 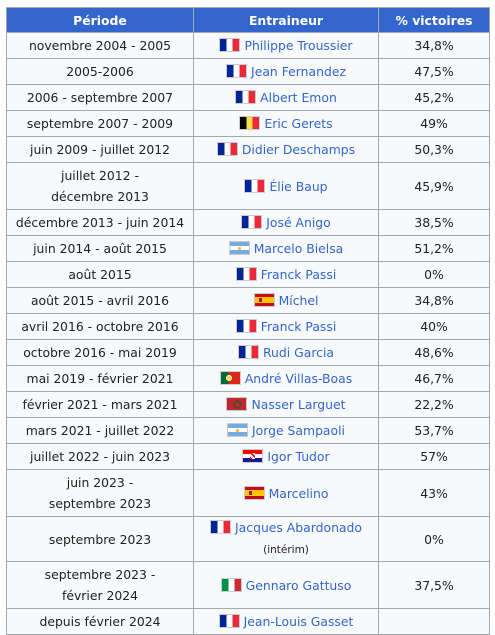 I want to click on period-cell: décembre 2013 - juin 2014, so click(x=100, y=222).